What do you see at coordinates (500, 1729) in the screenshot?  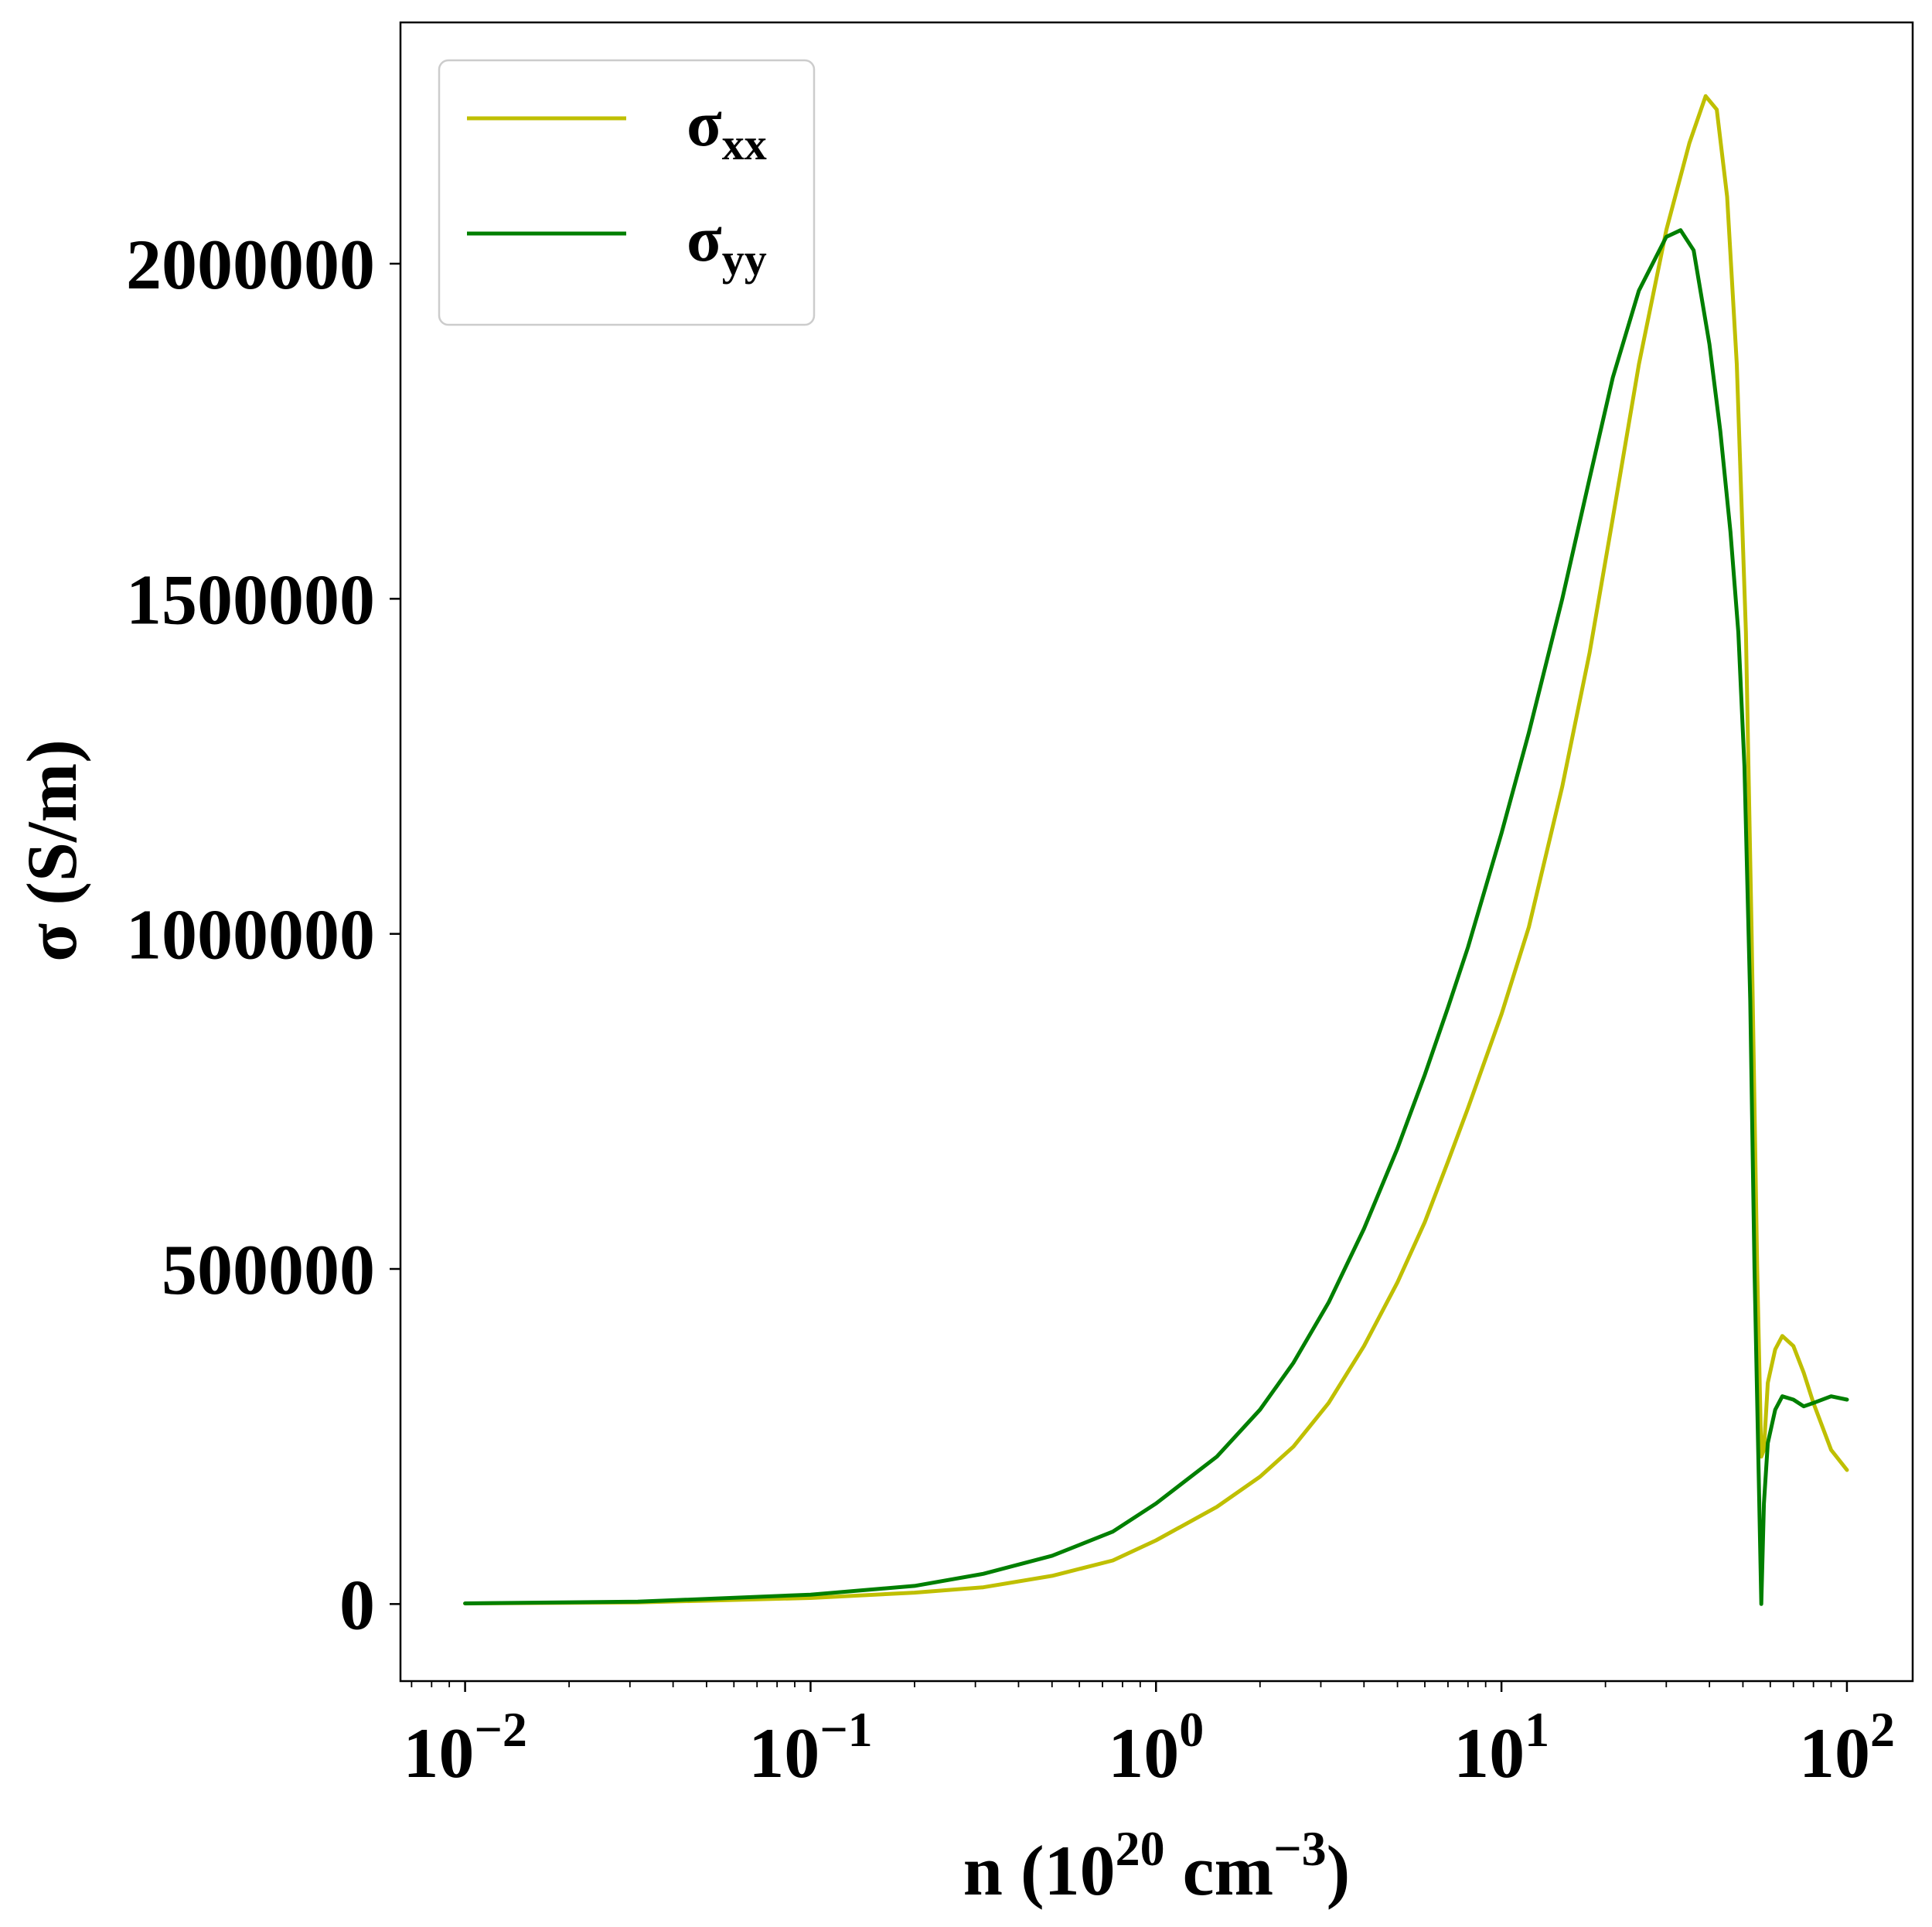 I see `x-tick-label-exp: −2` at bounding box center [500, 1729].